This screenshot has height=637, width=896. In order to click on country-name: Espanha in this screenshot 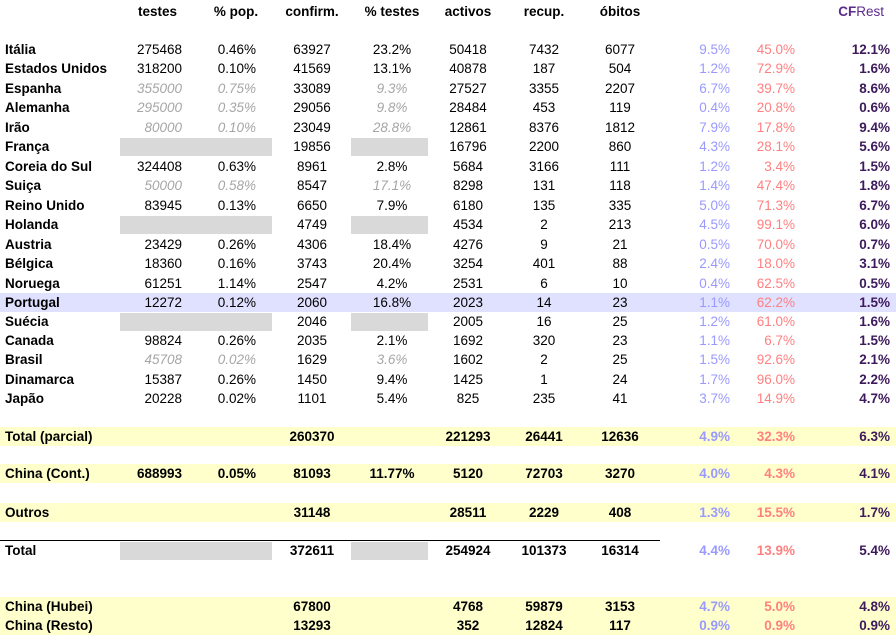, I will do `click(33, 88)`.